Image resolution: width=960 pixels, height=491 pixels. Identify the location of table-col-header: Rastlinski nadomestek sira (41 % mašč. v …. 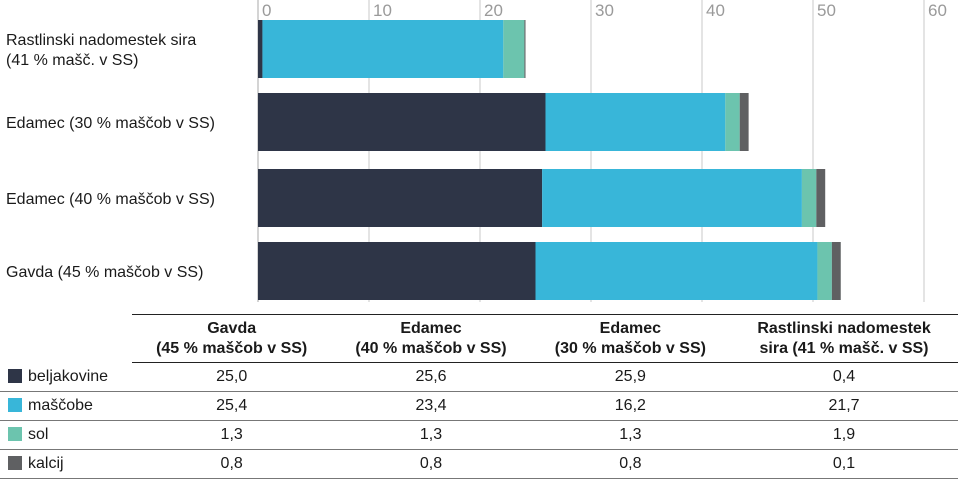
(844, 338).